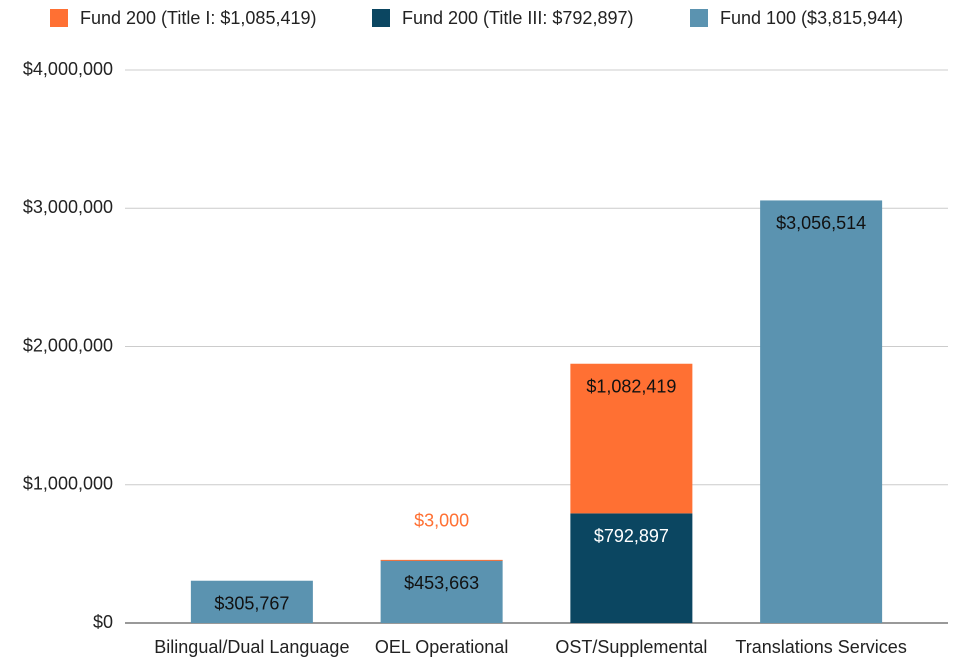 The height and width of the screenshot is (661, 954). I want to click on legend-label: Fund 100 ($3,815,944), so click(811, 18).